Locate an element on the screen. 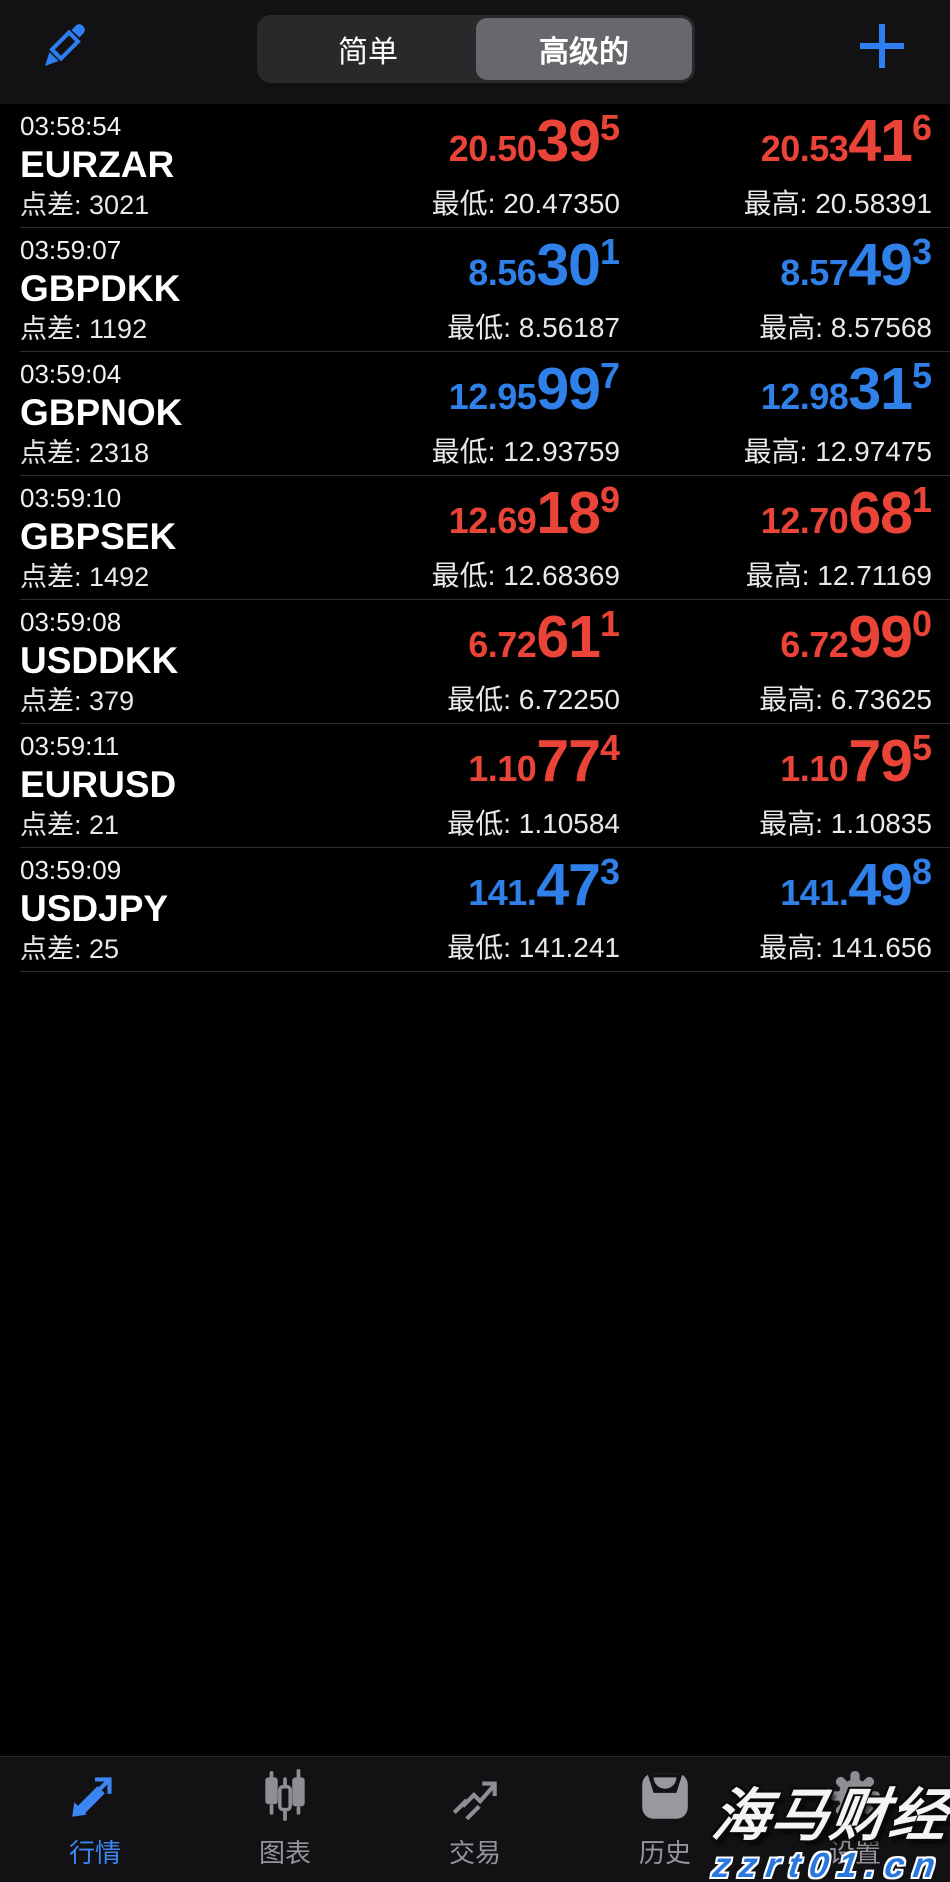 The height and width of the screenshot is (1882, 950). ask-column: 12.70681 最高: 12.71169 is located at coordinates (776, 538).